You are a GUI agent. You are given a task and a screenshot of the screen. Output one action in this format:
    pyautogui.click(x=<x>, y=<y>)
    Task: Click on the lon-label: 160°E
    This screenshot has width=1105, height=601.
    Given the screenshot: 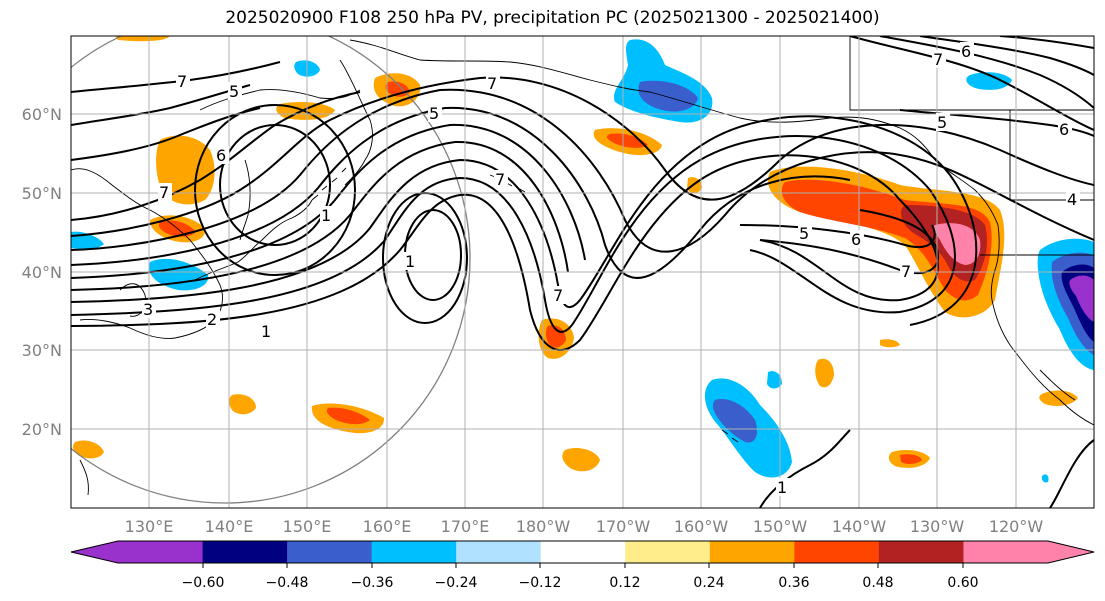 What is the action you would take?
    pyautogui.click(x=387, y=526)
    